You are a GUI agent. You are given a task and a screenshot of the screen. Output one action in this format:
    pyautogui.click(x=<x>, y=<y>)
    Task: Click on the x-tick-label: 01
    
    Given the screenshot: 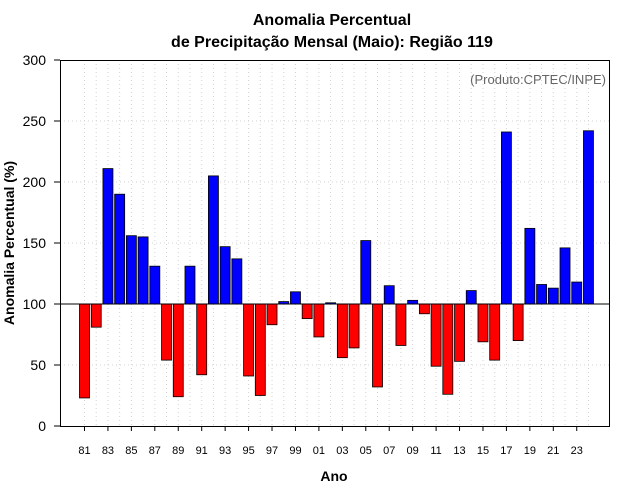 What is the action you would take?
    pyautogui.click(x=319, y=451)
    